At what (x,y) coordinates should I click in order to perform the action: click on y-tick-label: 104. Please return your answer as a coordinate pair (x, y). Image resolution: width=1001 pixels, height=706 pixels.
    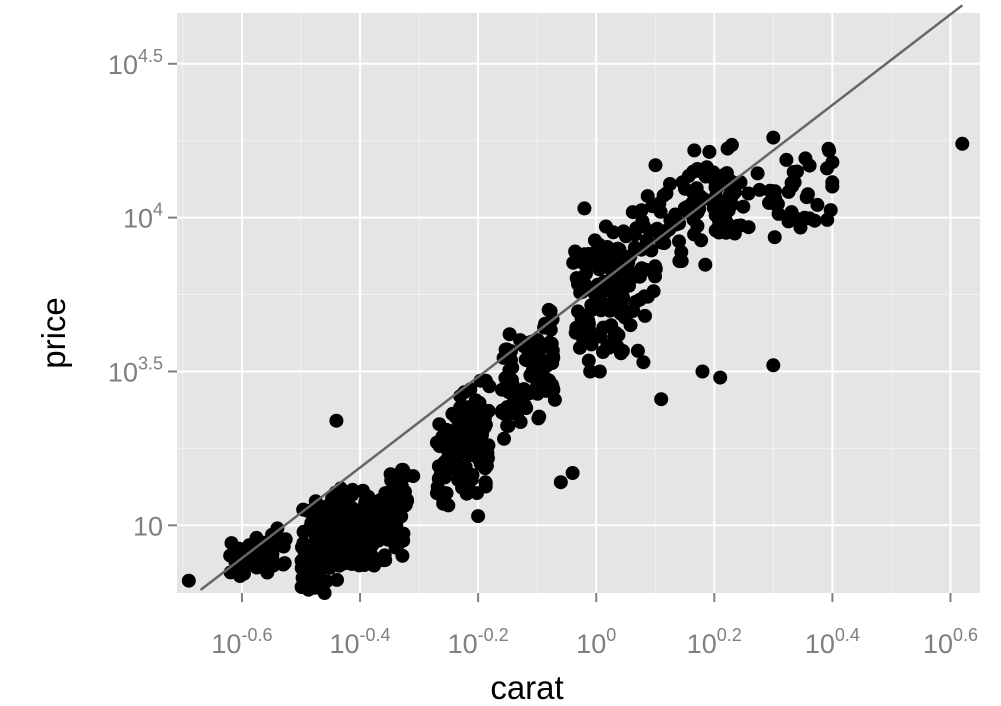
    Looking at the image, I should click on (143, 217).